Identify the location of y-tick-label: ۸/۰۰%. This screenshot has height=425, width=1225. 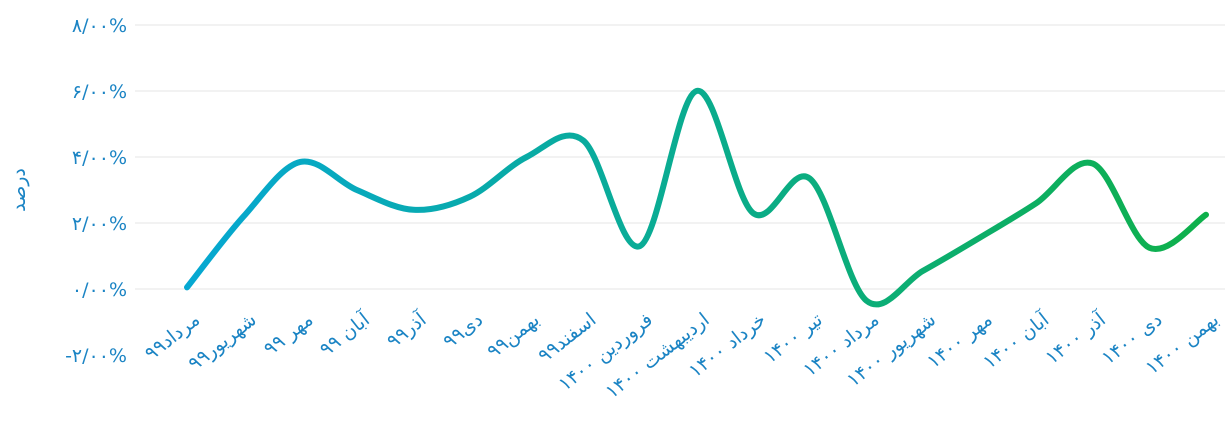
(99, 26).